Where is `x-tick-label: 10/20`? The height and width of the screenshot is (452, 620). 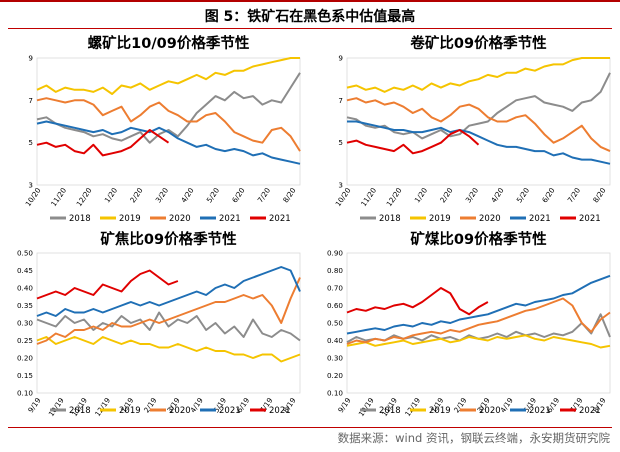
x-tick-label: 10/20 is located at coordinates (342, 197).